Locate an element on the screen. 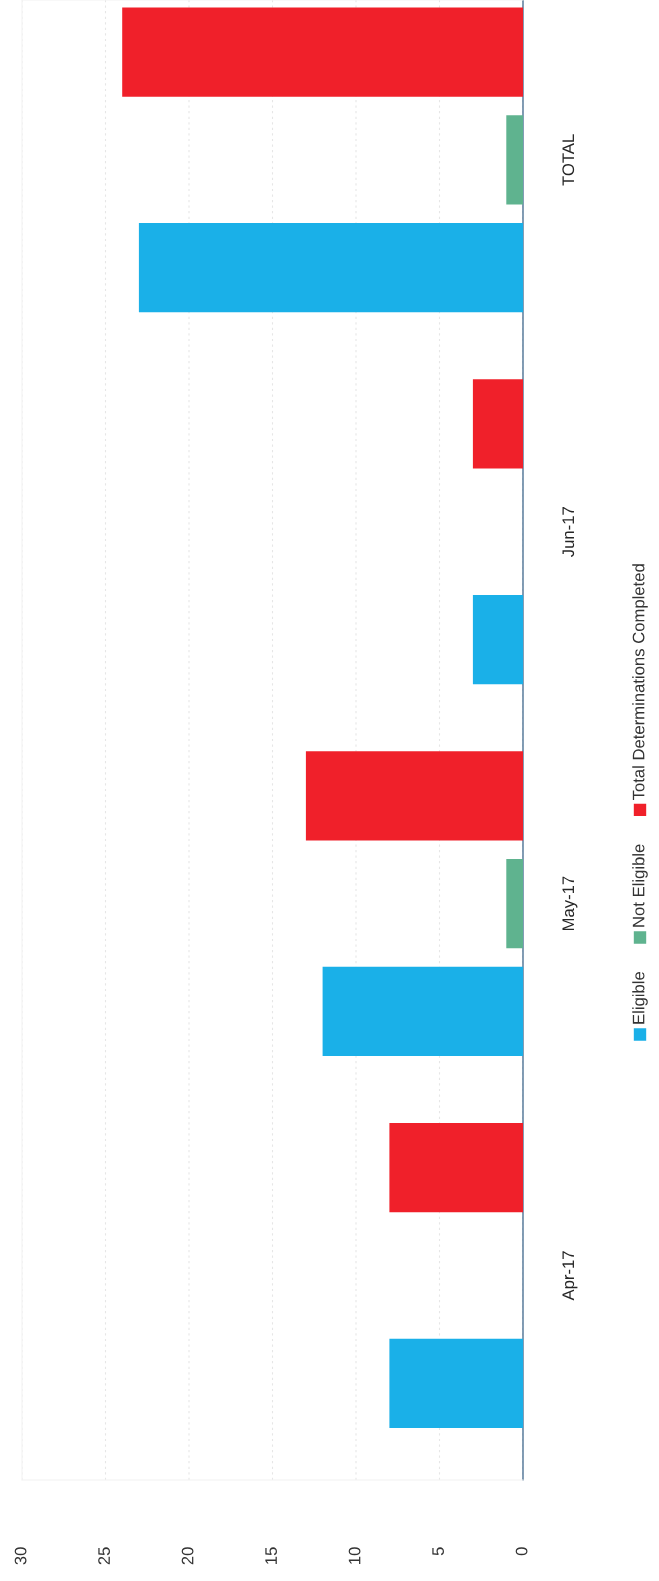 The width and height of the screenshot is (659, 1581). y-tick-label: Jun-17 is located at coordinates (568, 532).